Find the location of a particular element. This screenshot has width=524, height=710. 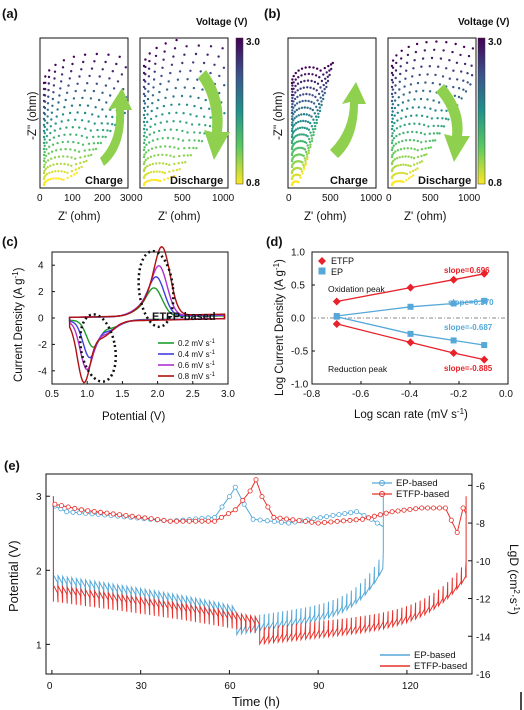

reduction-label: Reduction peak is located at coordinates (358, 369).